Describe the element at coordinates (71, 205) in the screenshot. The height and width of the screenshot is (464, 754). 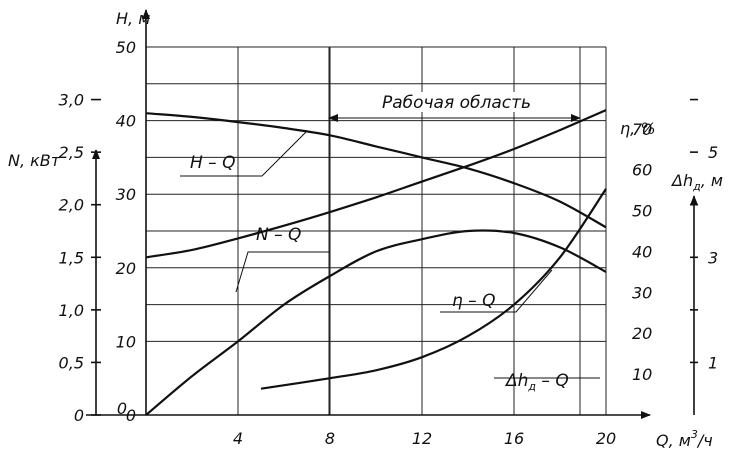
I see `n-tick-label: 2,0` at that location.